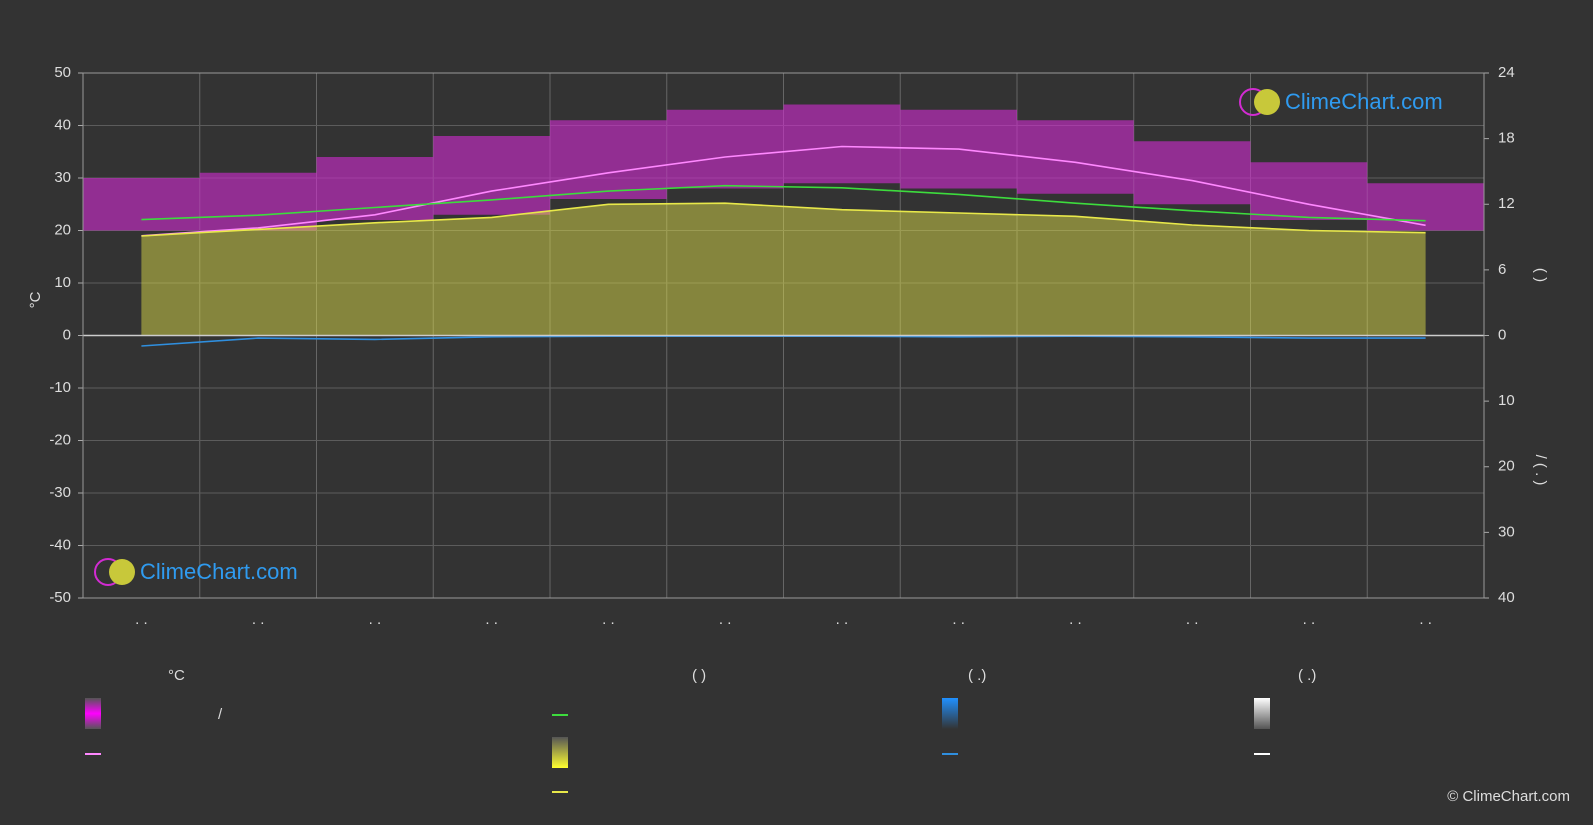 Image resolution: width=1593 pixels, height=825 pixels. I want to click on y2-tick-label: 18, so click(1506, 138).